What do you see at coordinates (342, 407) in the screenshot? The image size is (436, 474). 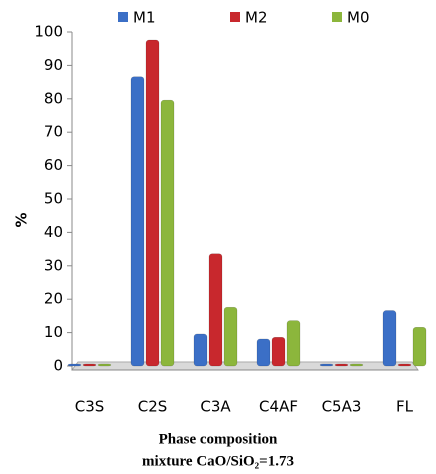 I see `x-tick-label: C5A3` at bounding box center [342, 407].